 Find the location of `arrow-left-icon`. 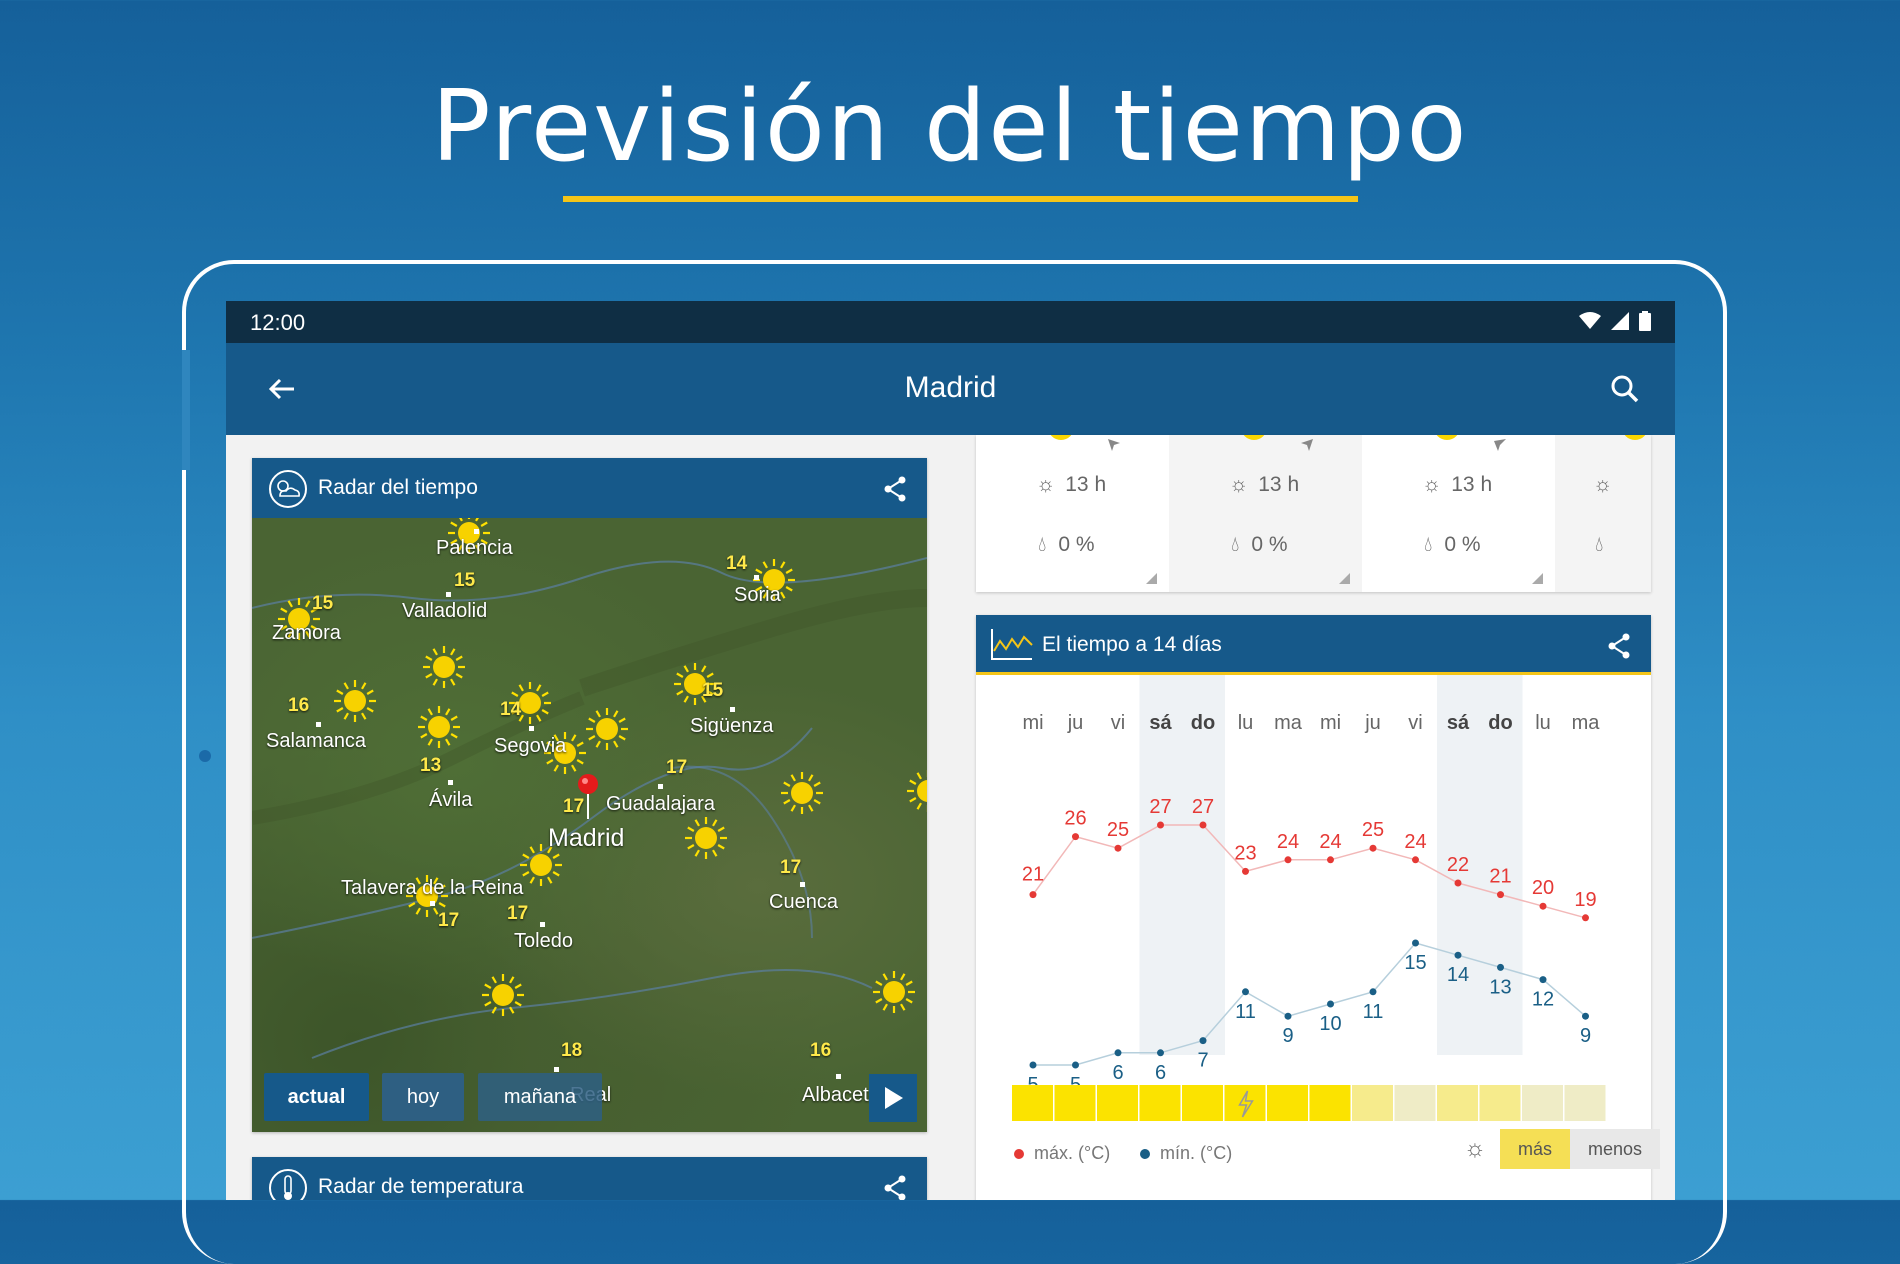

arrow-left-icon is located at coordinates (281, 389).